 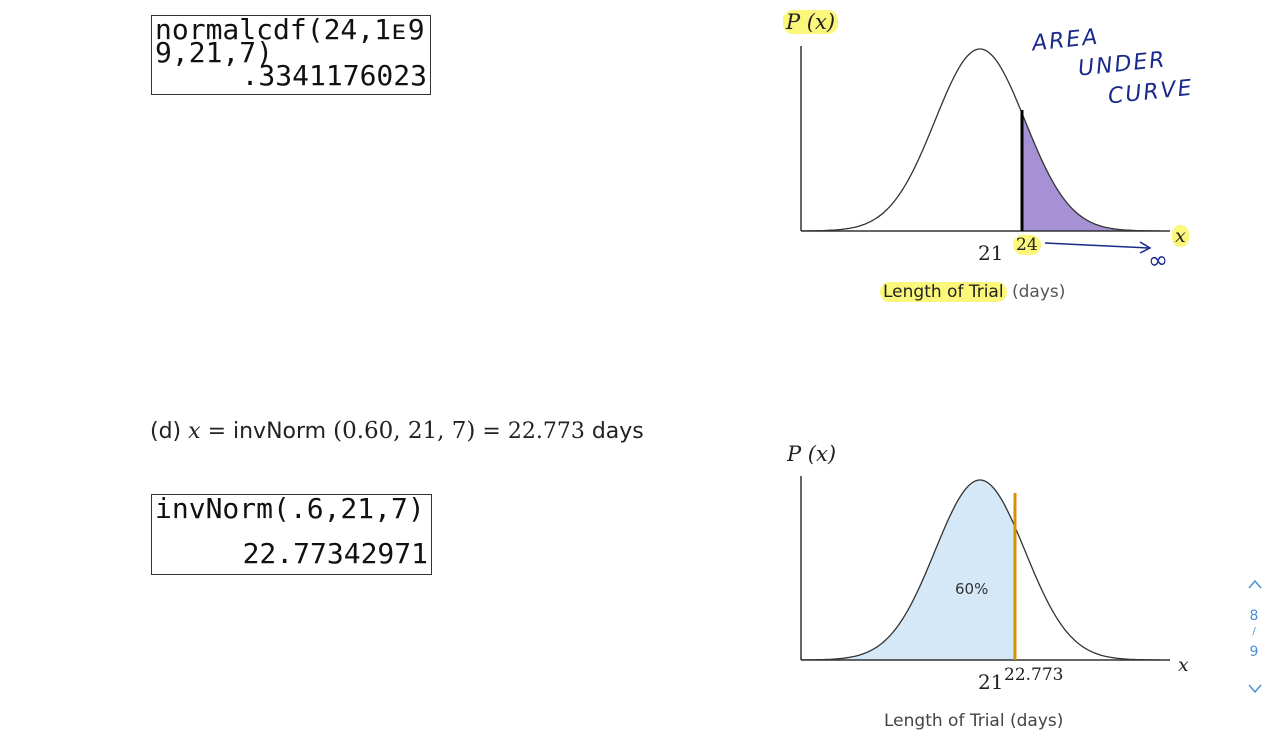 What do you see at coordinates (533, 431) in the screenshot?
I see `result: = 22.773` at bounding box center [533, 431].